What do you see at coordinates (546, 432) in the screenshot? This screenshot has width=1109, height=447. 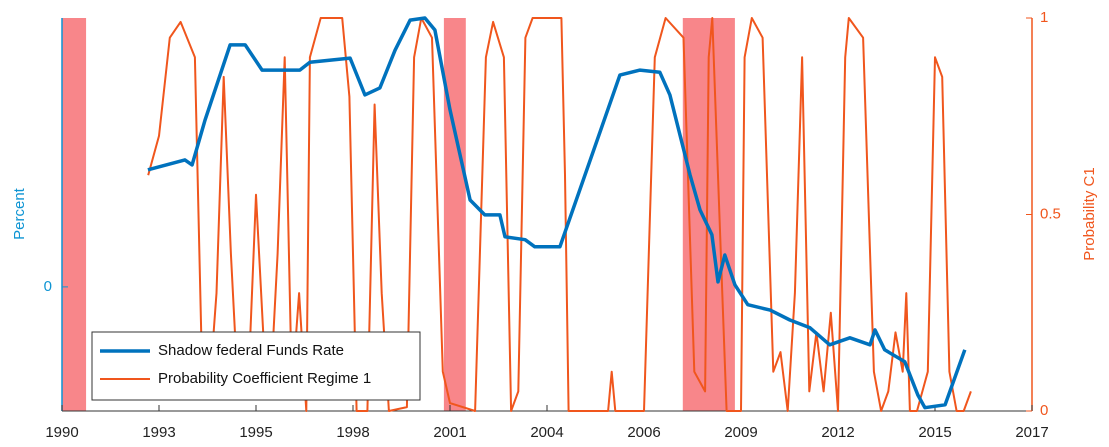 I see `x-tick-label: 2004` at bounding box center [546, 432].